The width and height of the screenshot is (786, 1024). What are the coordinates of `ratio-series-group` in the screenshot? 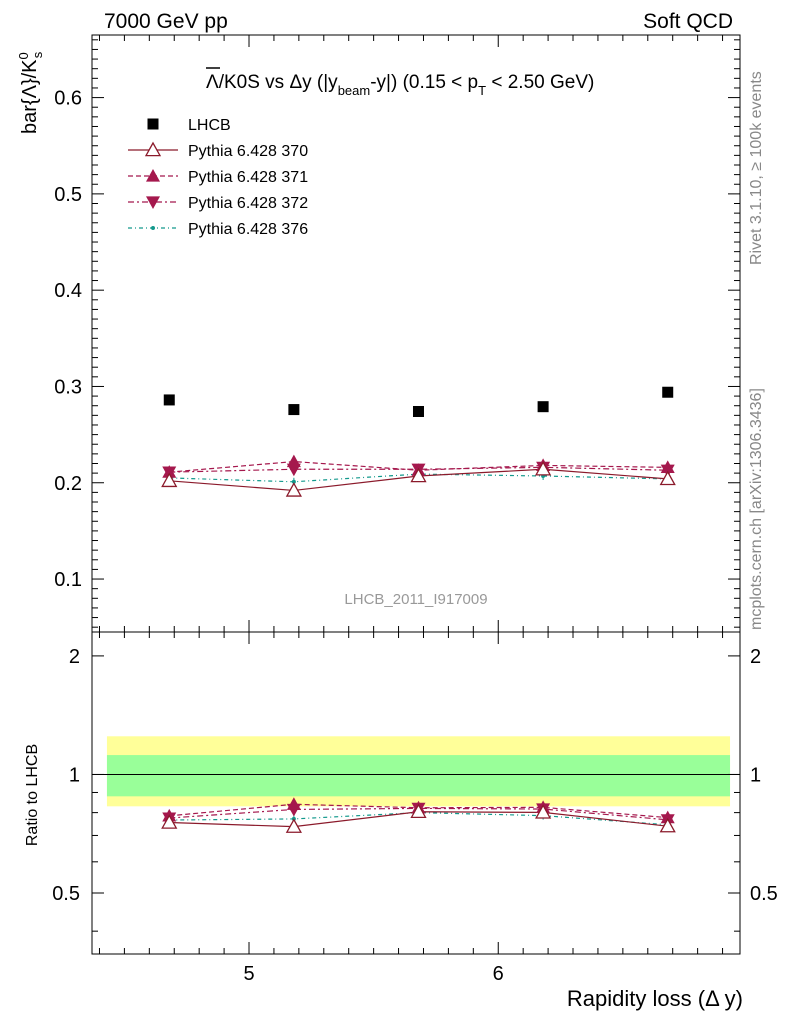 It's located at (418, 815).